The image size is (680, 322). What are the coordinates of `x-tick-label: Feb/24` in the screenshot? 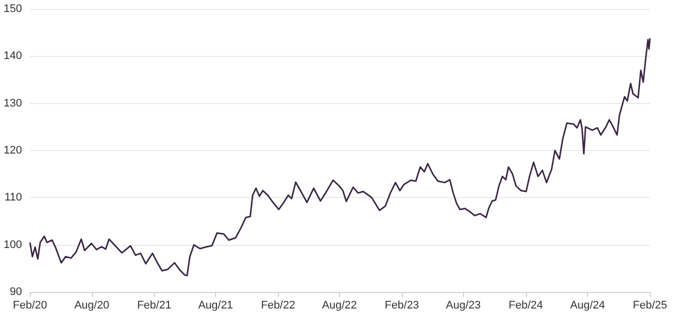 It's located at (525, 306).